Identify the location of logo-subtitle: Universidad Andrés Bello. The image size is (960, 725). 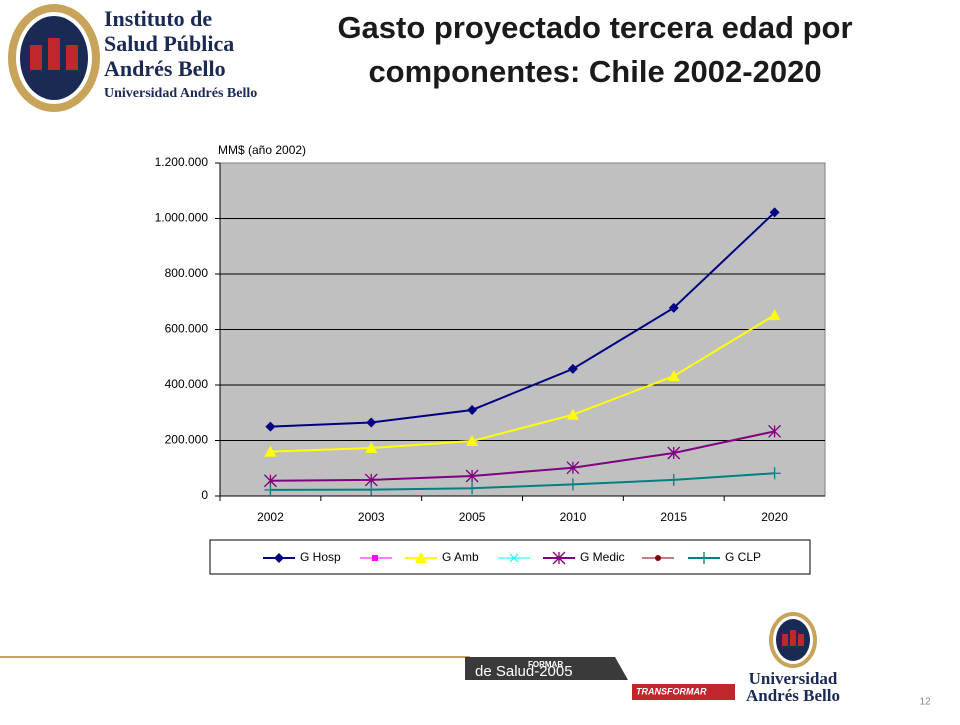
(180, 93).